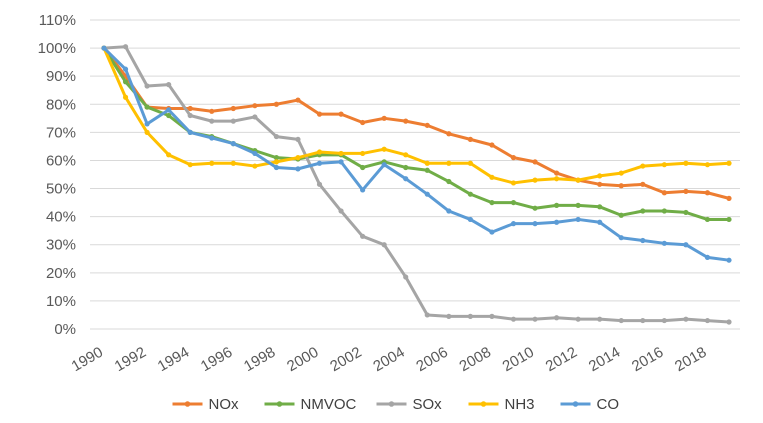  Describe the element at coordinates (61, 132) in the screenshot. I see `y-tick-label: 70%` at that location.